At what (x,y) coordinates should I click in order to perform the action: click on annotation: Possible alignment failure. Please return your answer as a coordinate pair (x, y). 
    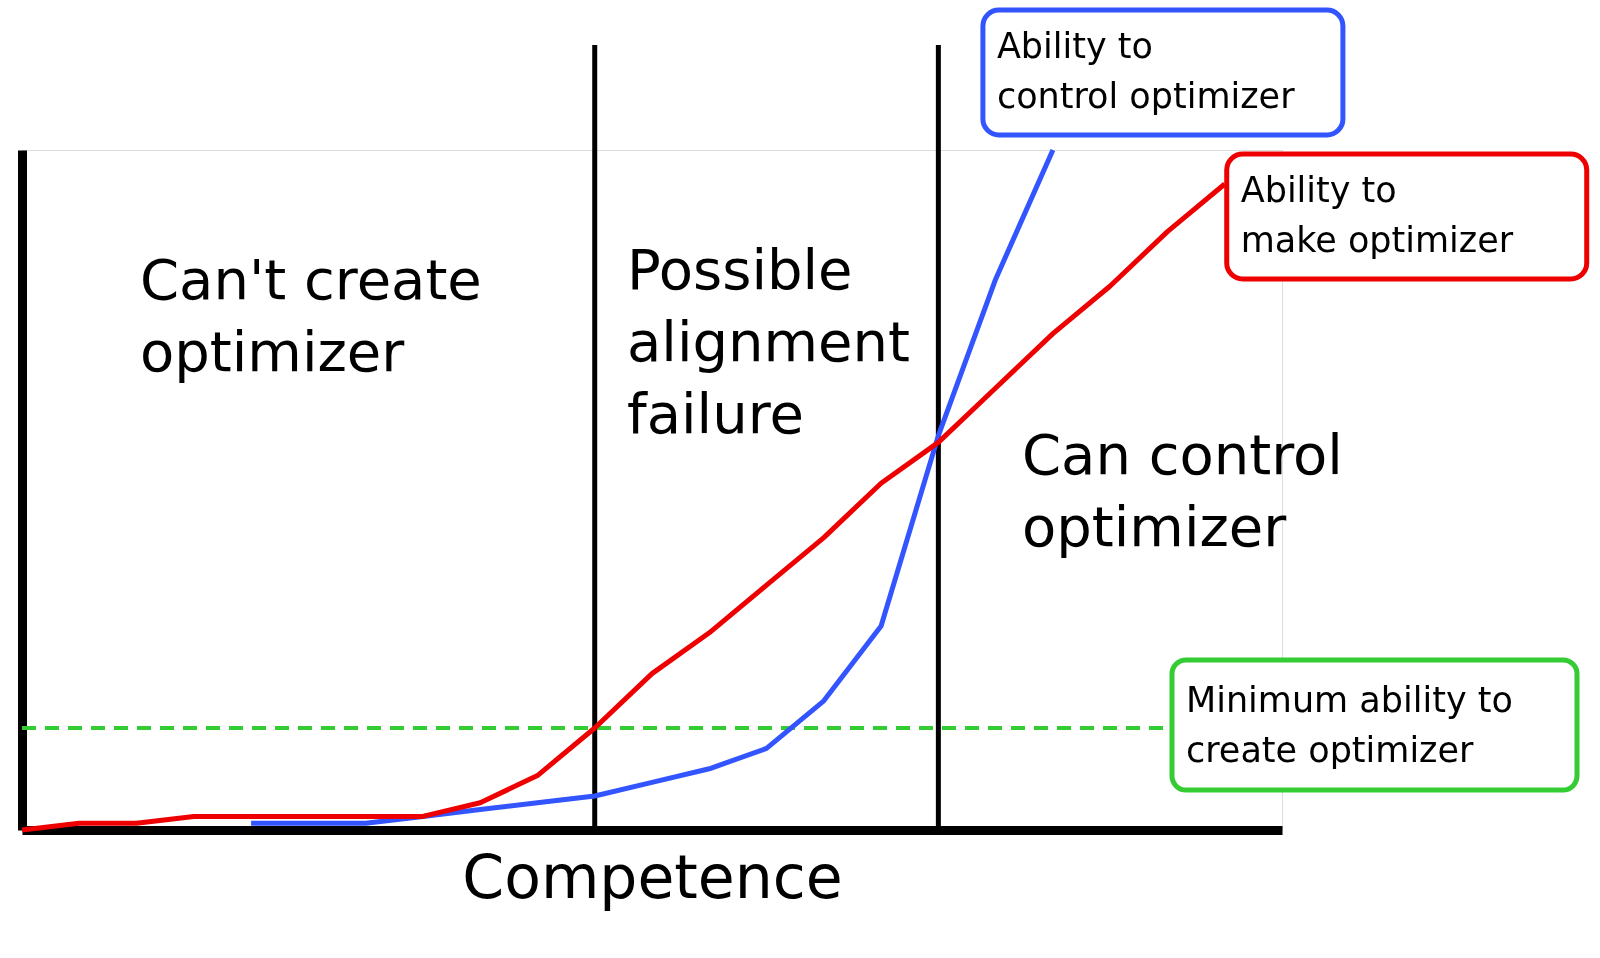
    Looking at the image, I should click on (768, 341).